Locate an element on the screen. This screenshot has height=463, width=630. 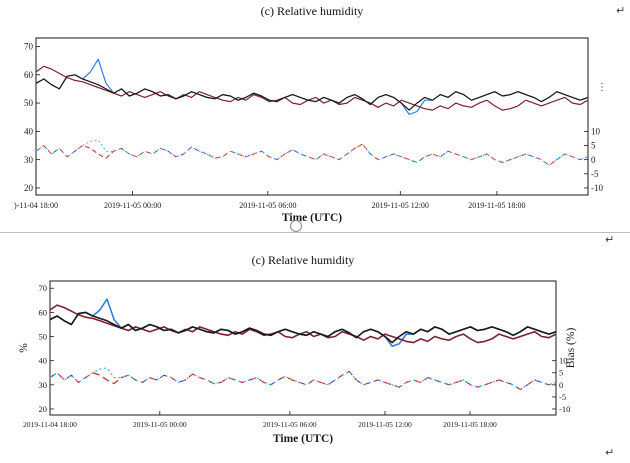
section-divider is located at coordinates (315, 232).